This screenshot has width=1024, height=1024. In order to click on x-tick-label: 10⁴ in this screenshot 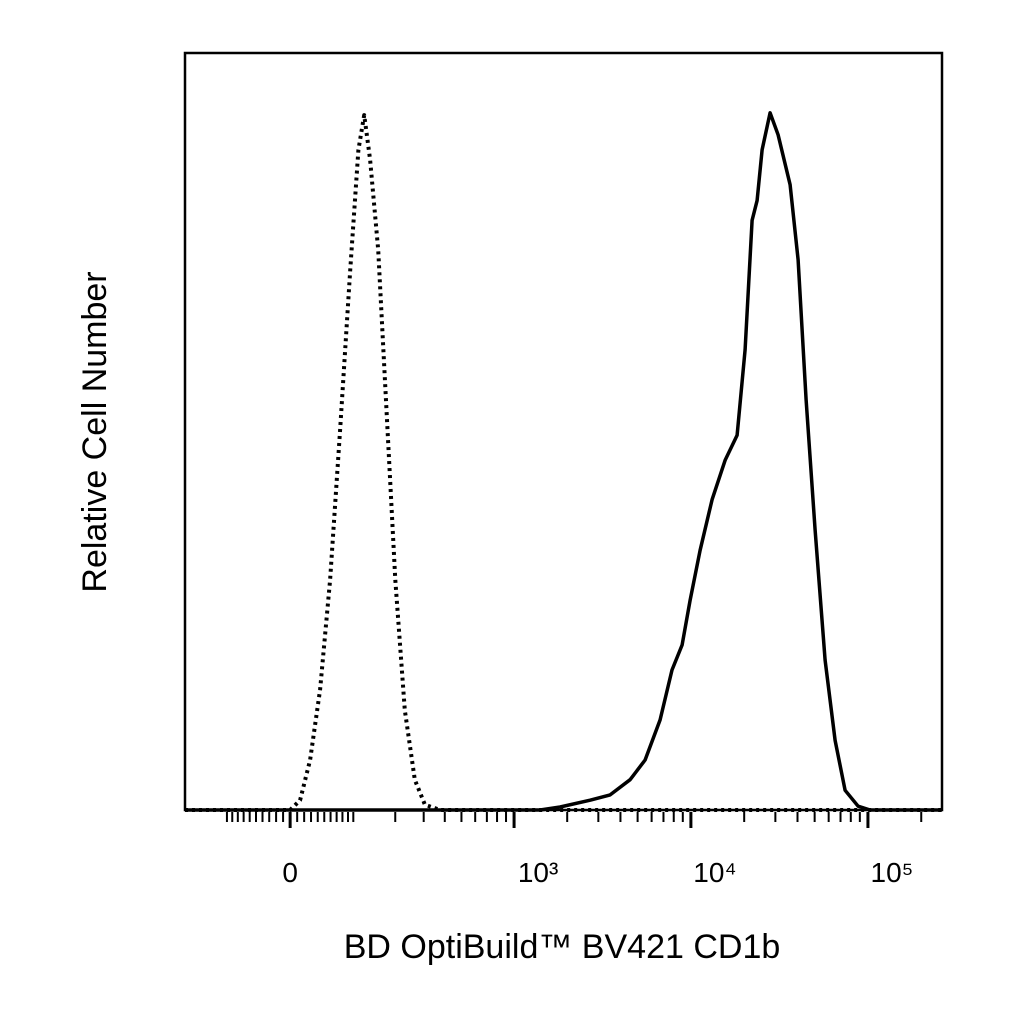, I will do `click(714, 872)`.